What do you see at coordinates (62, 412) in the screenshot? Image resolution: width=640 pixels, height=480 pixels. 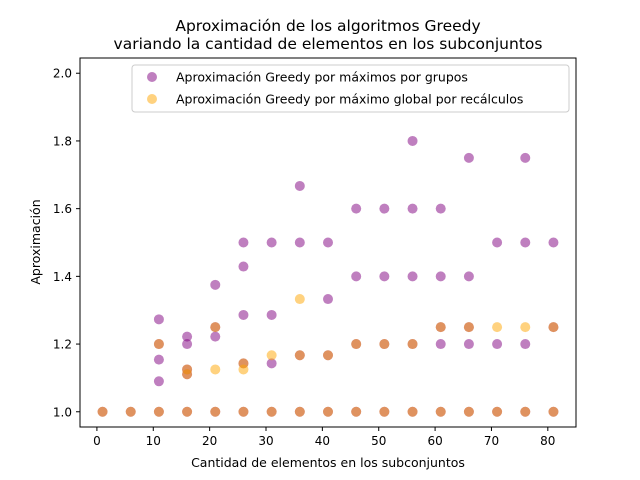 I see `y-tick-label-0: 1.0` at bounding box center [62, 412].